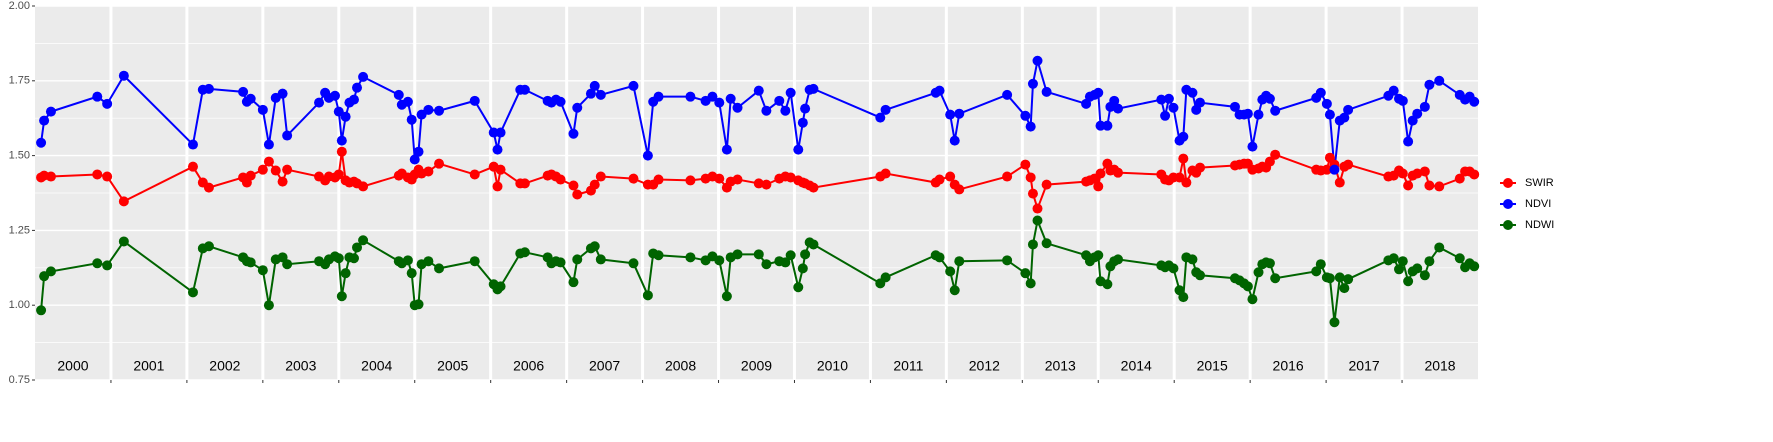 This screenshot has height=442, width=1773. What do you see at coordinates (1539, 183) in the screenshot?
I see `legend-label: SWIR` at bounding box center [1539, 183].